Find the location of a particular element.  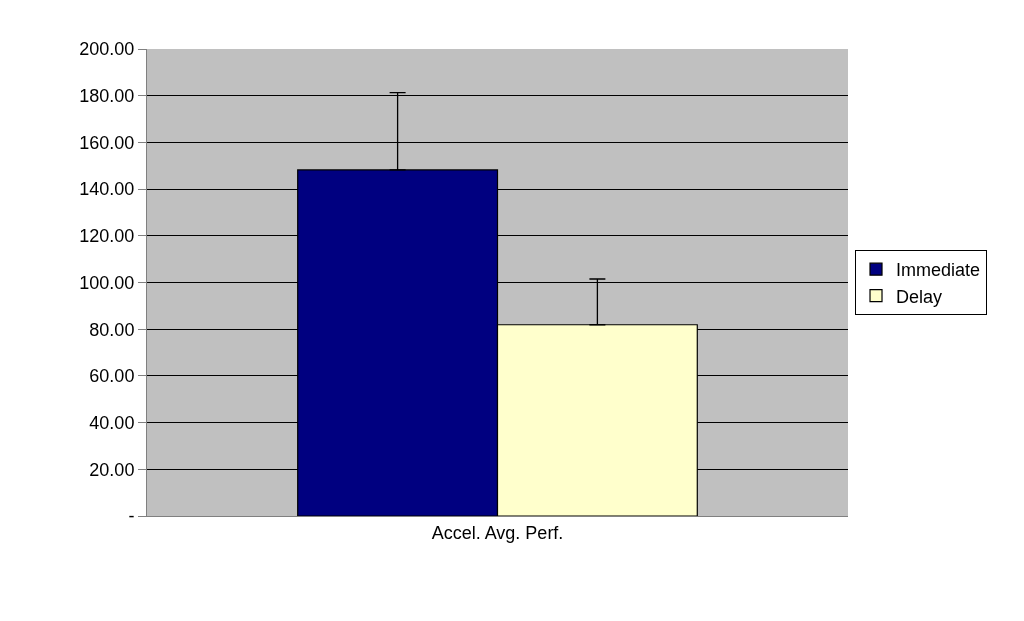

y-tick-label: 60.00 is located at coordinates (112, 376).